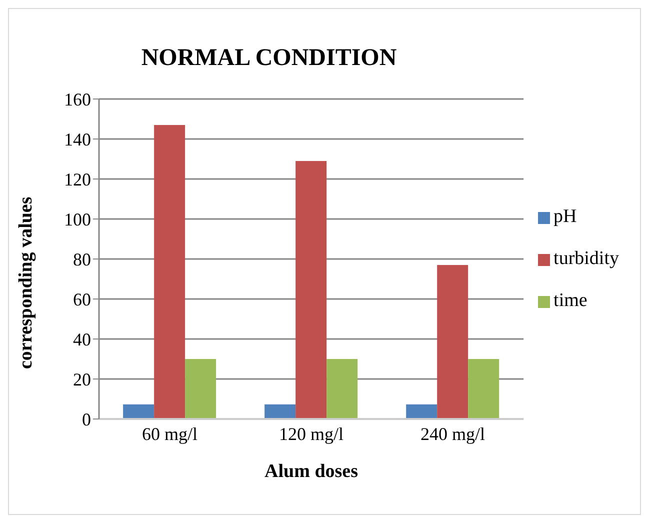 The height and width of the screenshot is (523, 649). I want to click on legend-label: pH, so click(565, 216).